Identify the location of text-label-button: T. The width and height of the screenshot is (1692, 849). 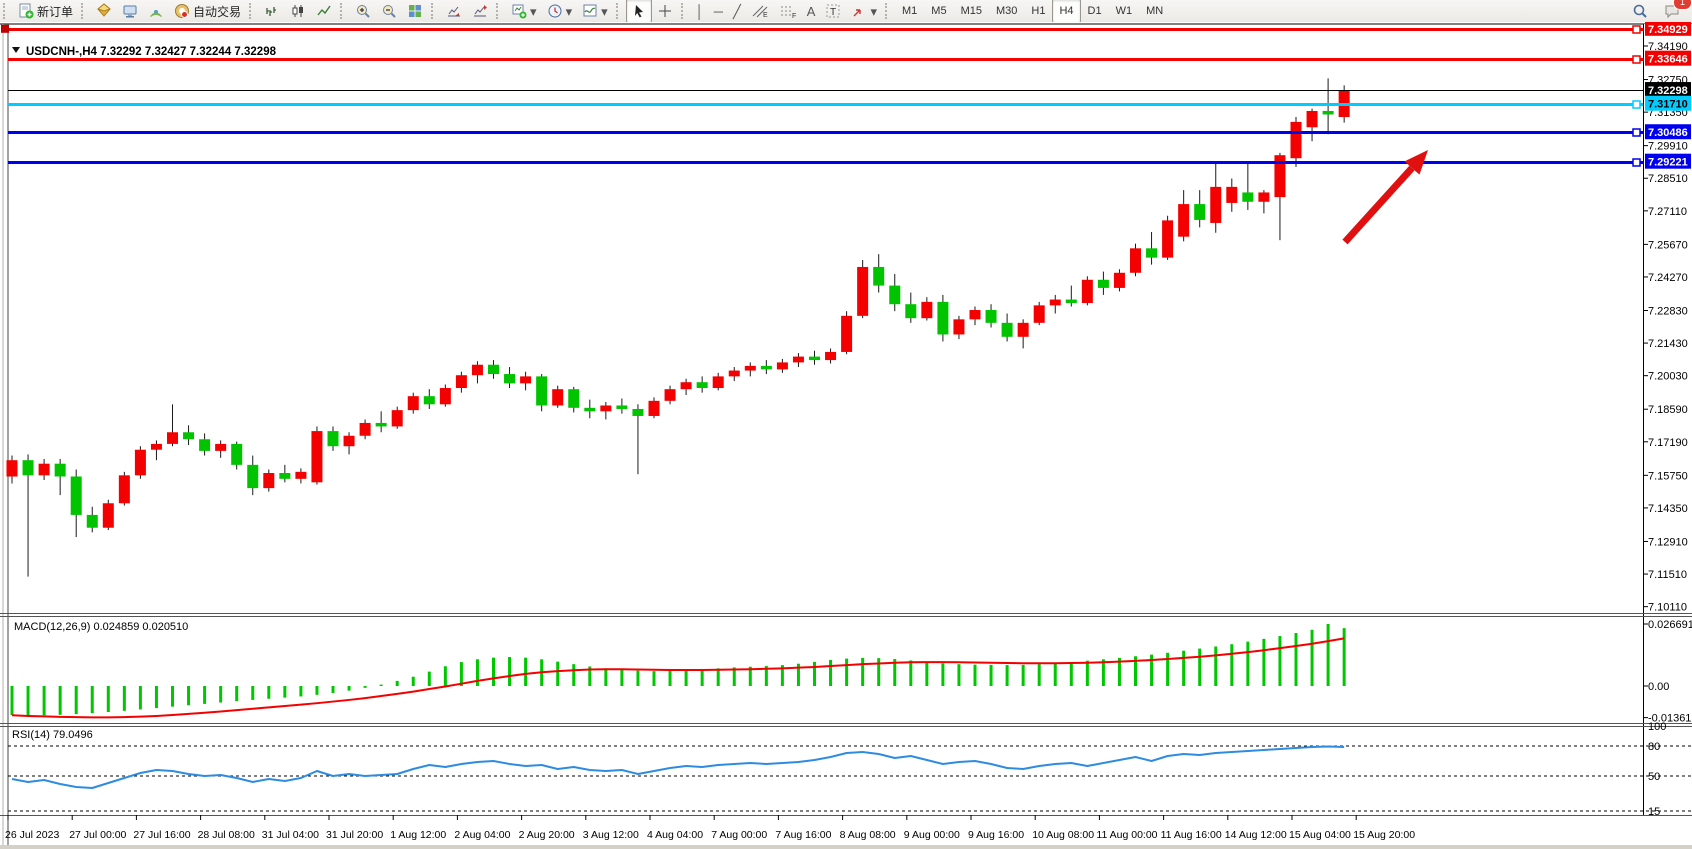
(833, 11).